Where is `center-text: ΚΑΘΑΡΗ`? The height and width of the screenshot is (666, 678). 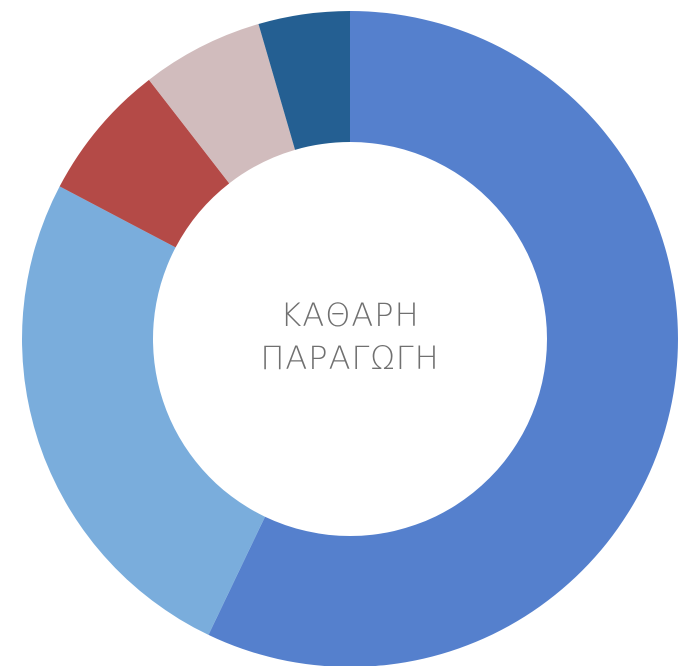 center-text: ΚΑΘΑΡΗ is located at coordinates (349, 315).